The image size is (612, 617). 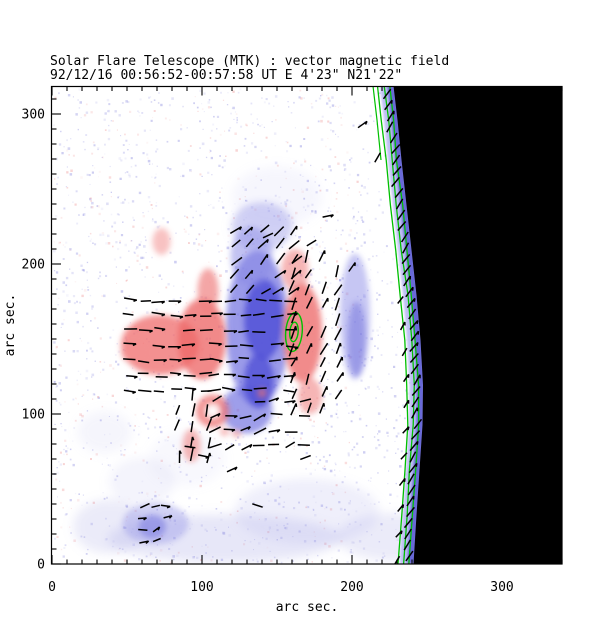 What do you see at coordinates (10, 325) in the screenshot?
I see `y-axis-label: arc sec.` at bounding box center [10, 325].